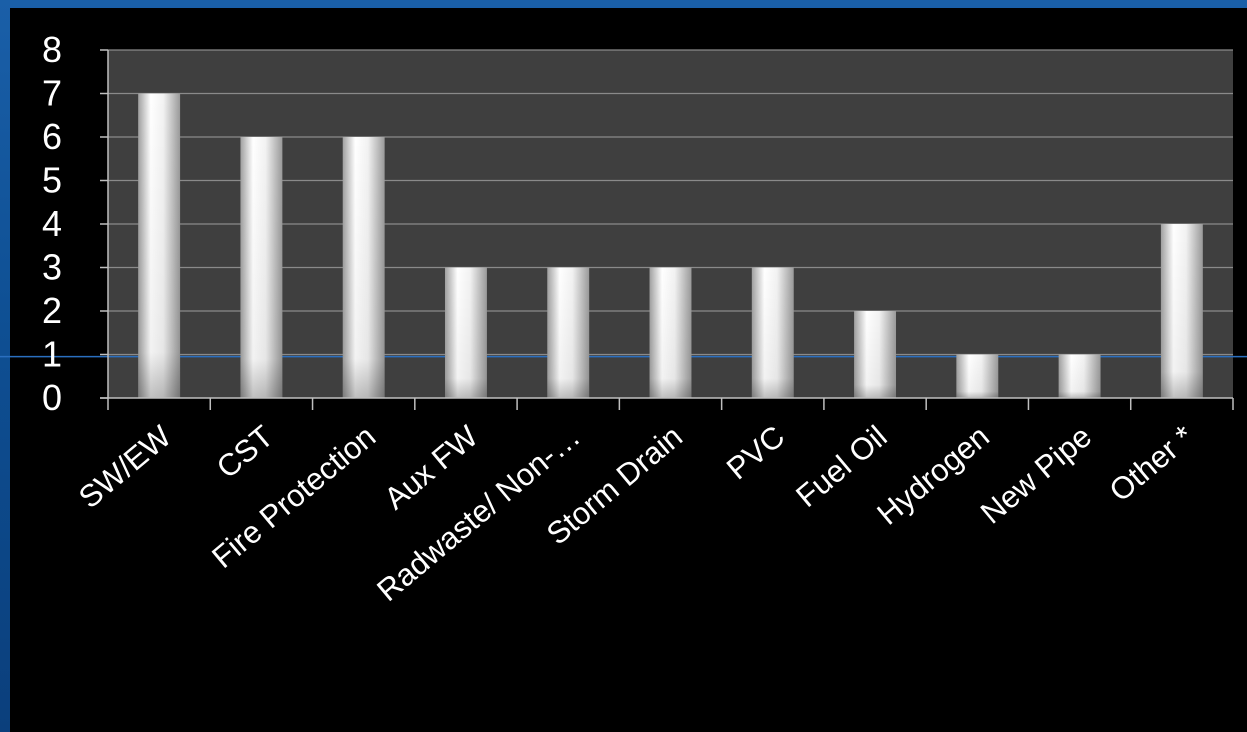 This screenshot has width=1247, height=732. Describe the element at coordinates (52, 136) in the screenshot. I see `y-tick-label: 6` at that location.